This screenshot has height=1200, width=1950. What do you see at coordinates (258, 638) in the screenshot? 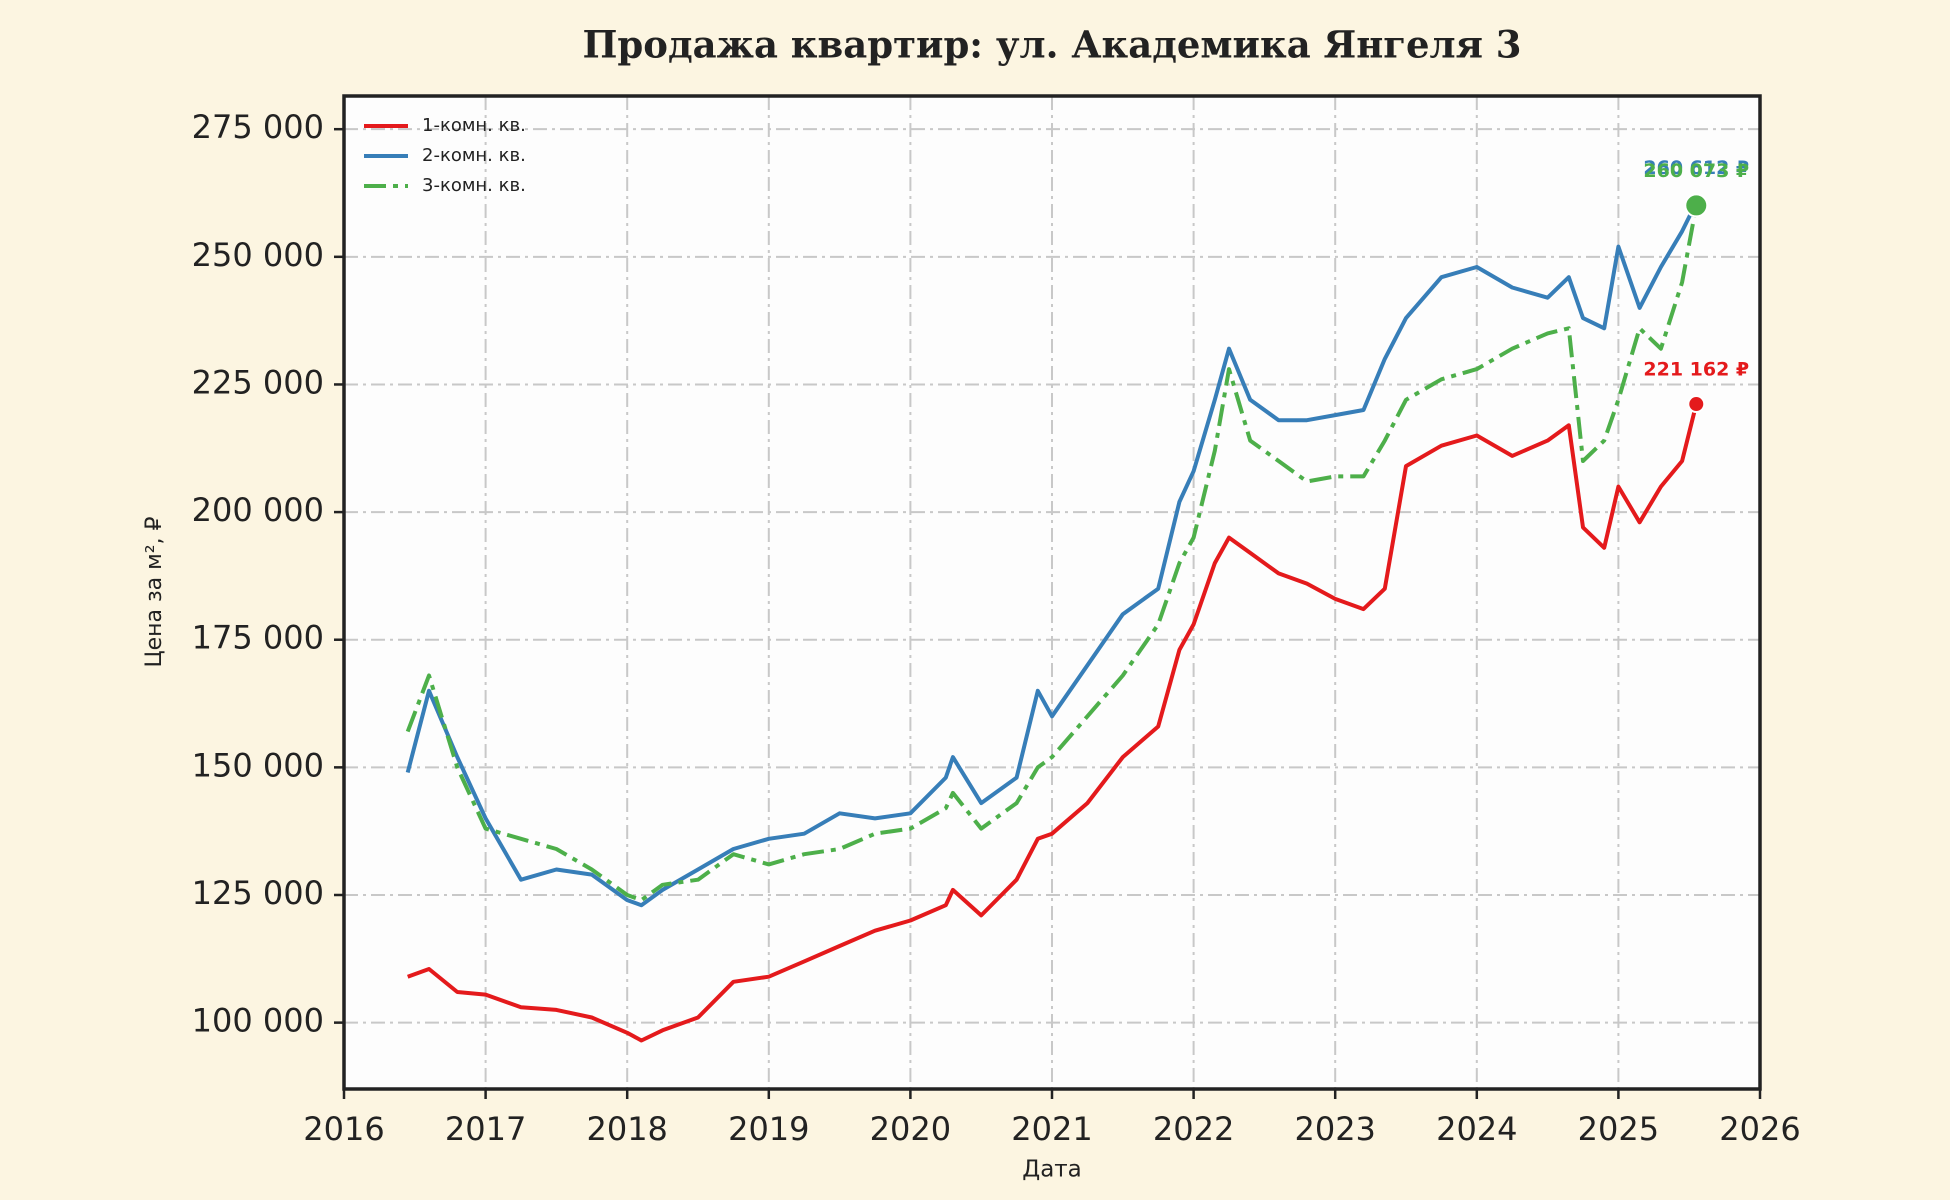
I see `y-tick-label: 175 000` at bounding box center [258, 638].